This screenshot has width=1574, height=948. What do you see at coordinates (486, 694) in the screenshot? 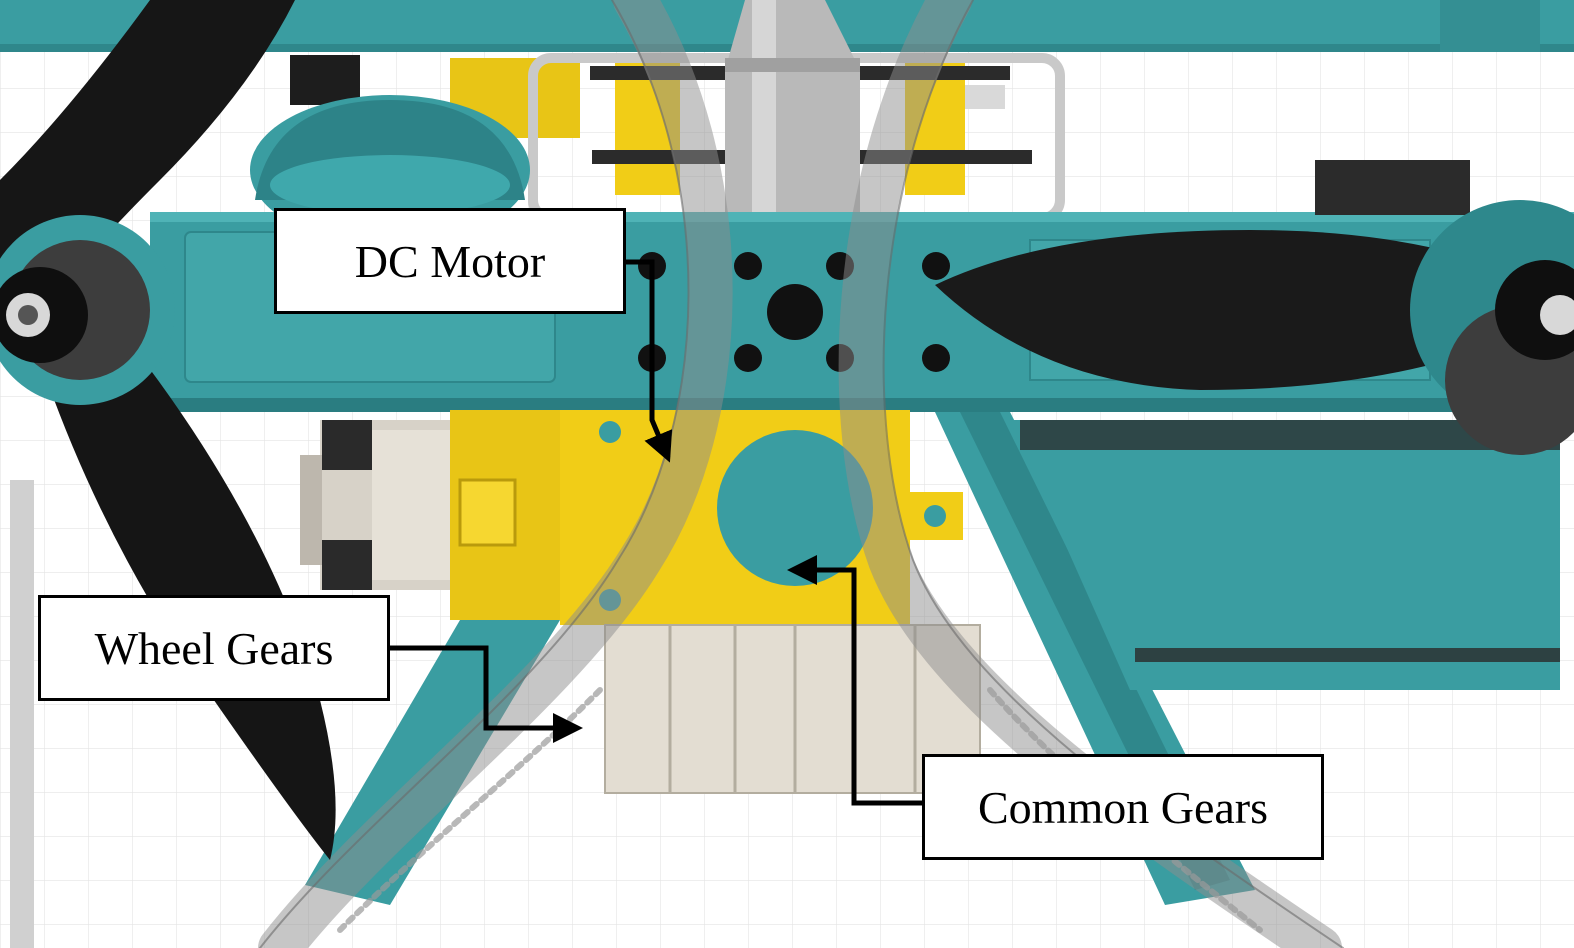
I see `wheel-gears-arrow` at bounding box center [486, 694].